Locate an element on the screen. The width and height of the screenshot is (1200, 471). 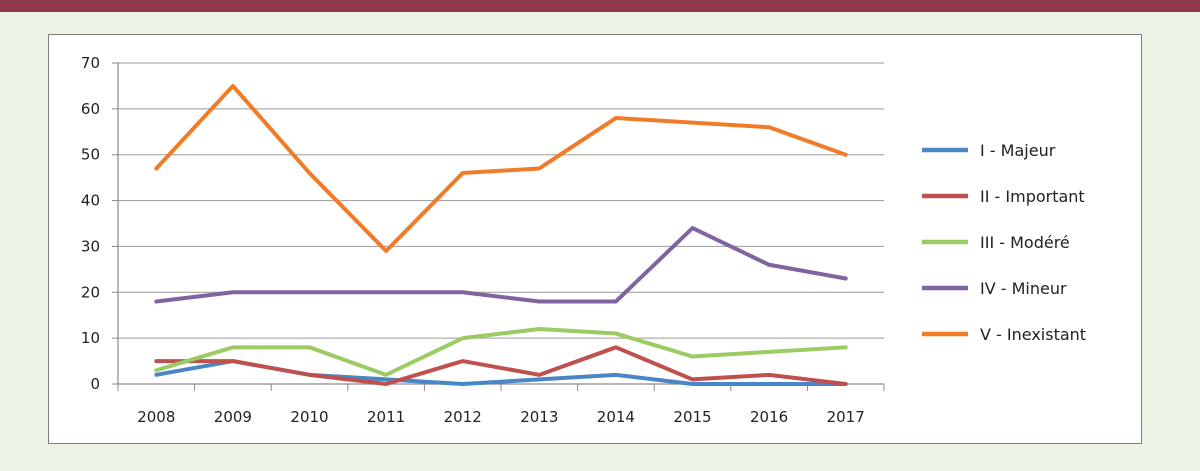
x-tick-label: 2008 is located at coordinates (156, 417).